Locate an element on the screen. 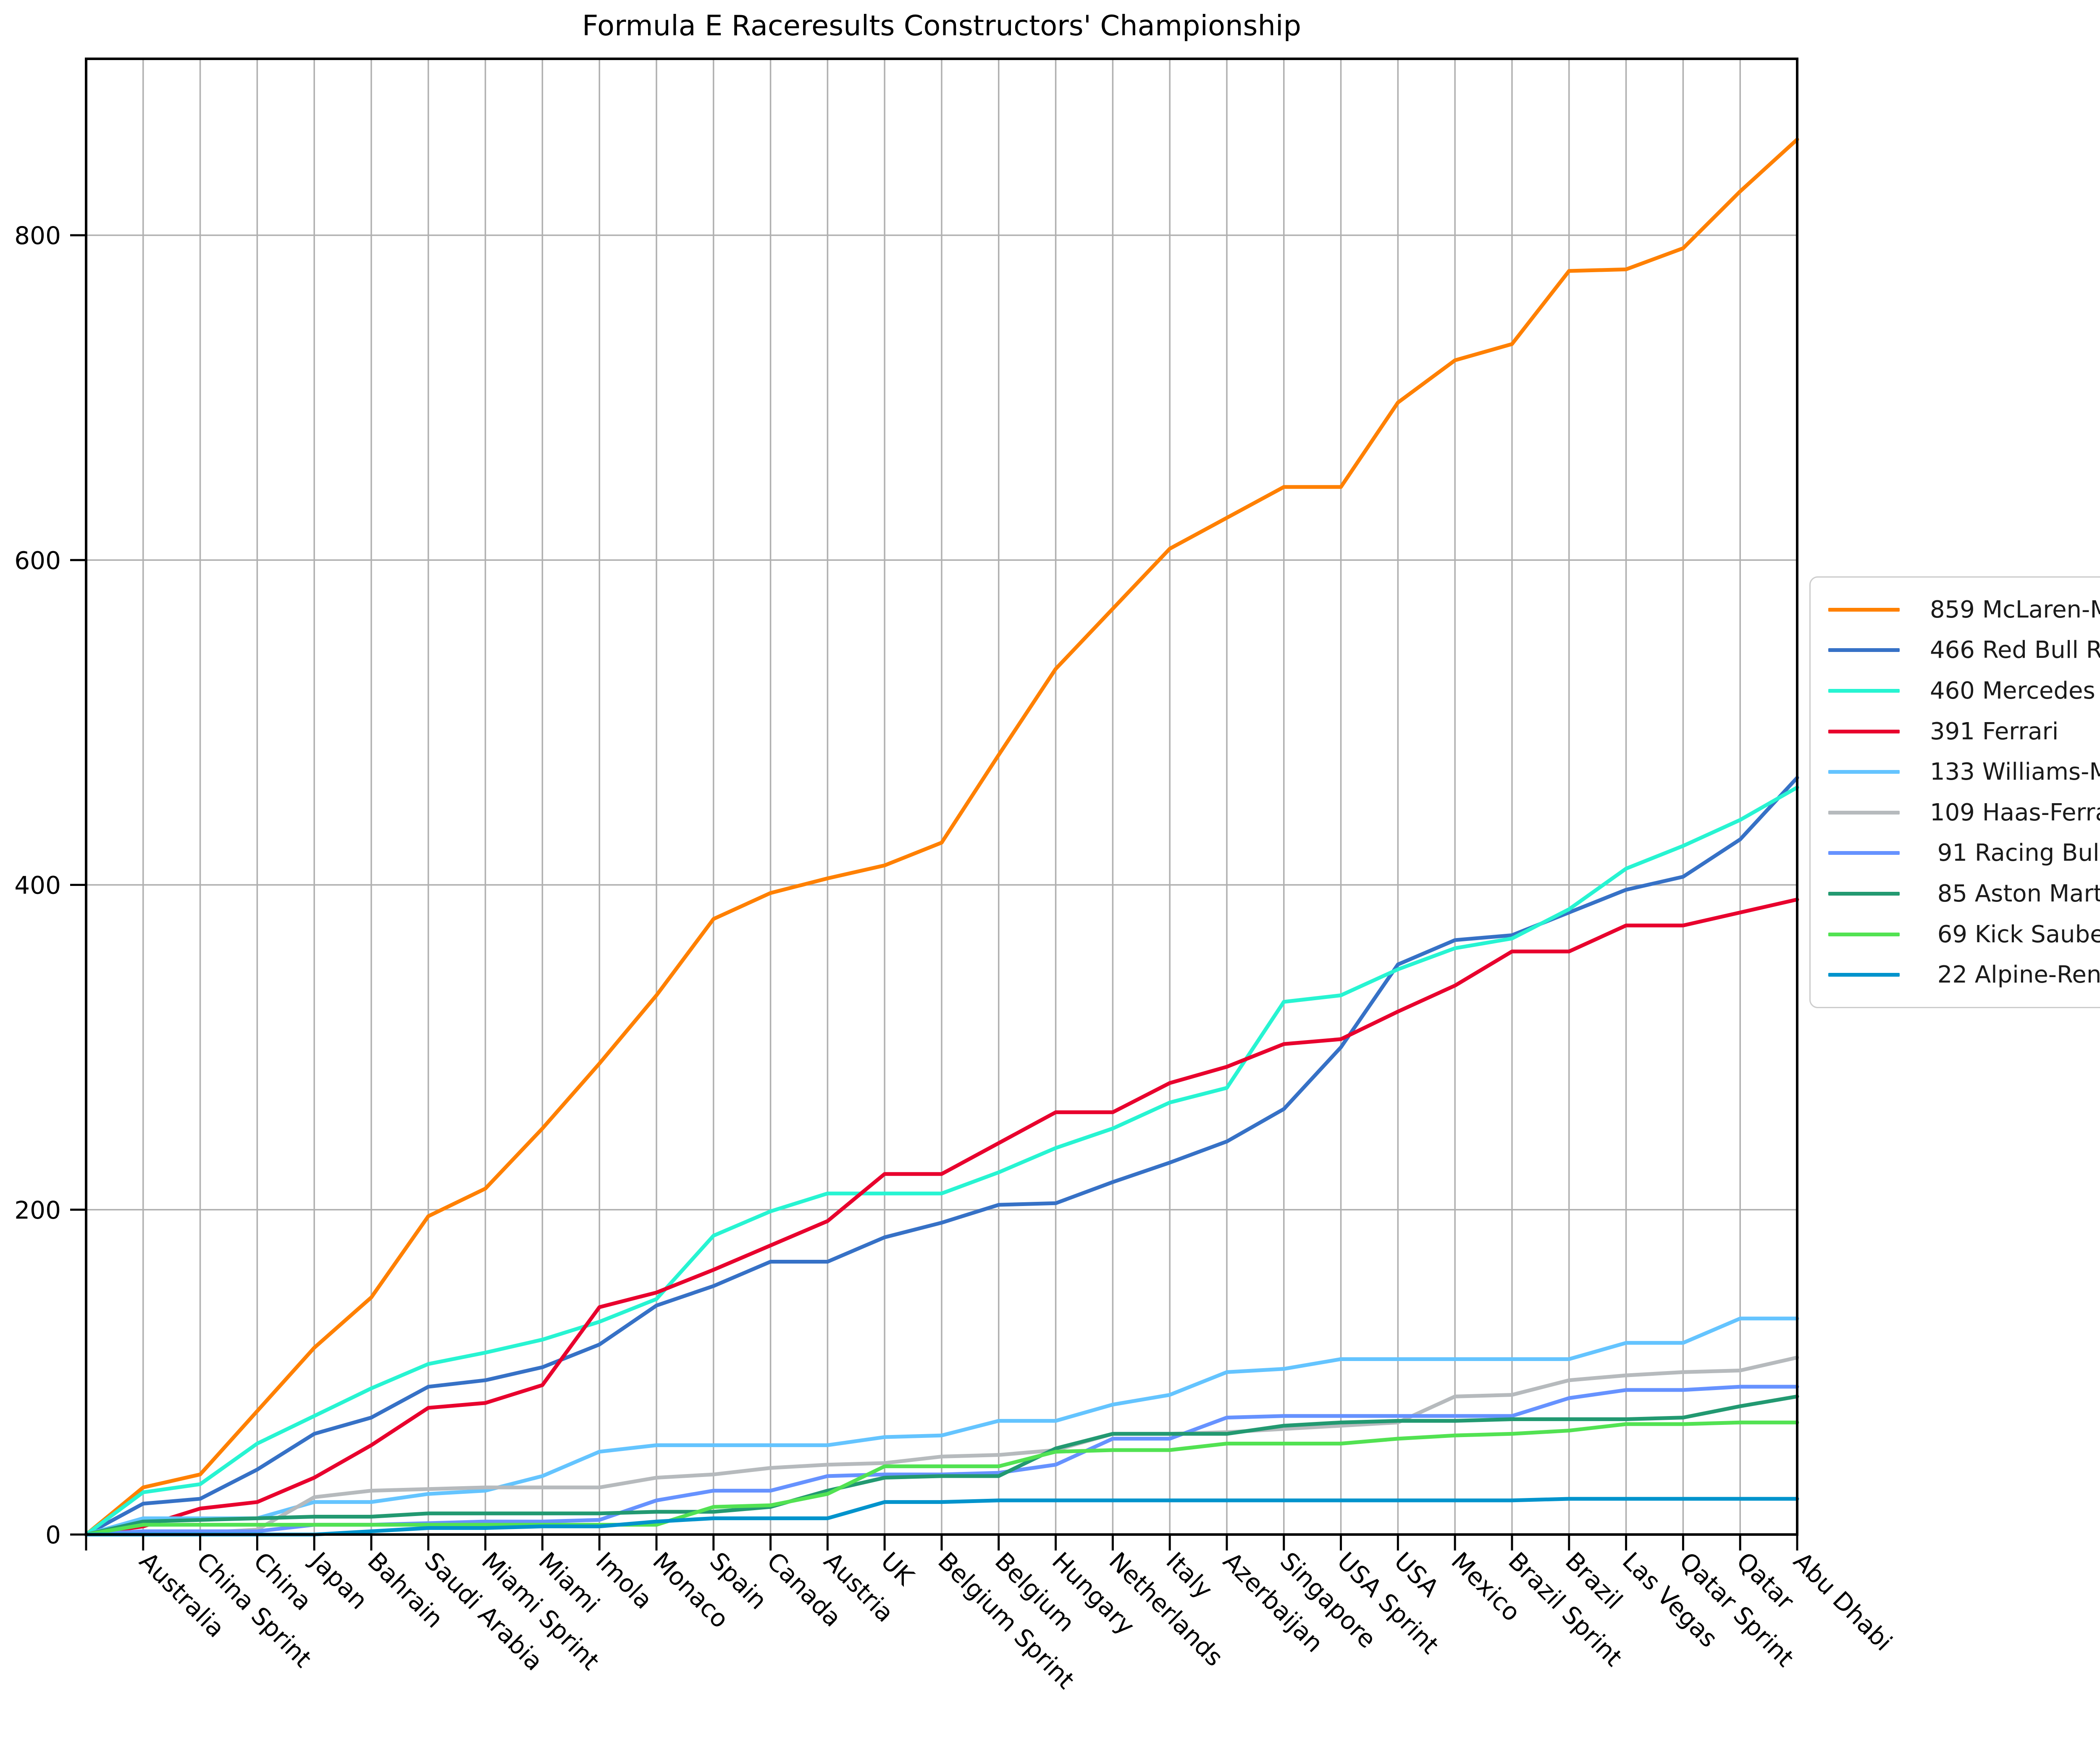  legend-item: 22 Alpine-Renault is located at coordinates (1955, 975).